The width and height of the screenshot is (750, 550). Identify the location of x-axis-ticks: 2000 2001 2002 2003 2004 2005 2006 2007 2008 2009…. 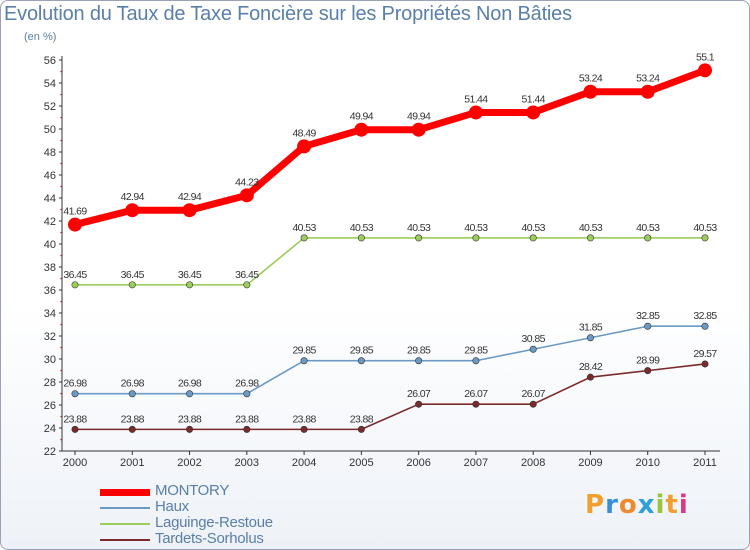
(390, 460).